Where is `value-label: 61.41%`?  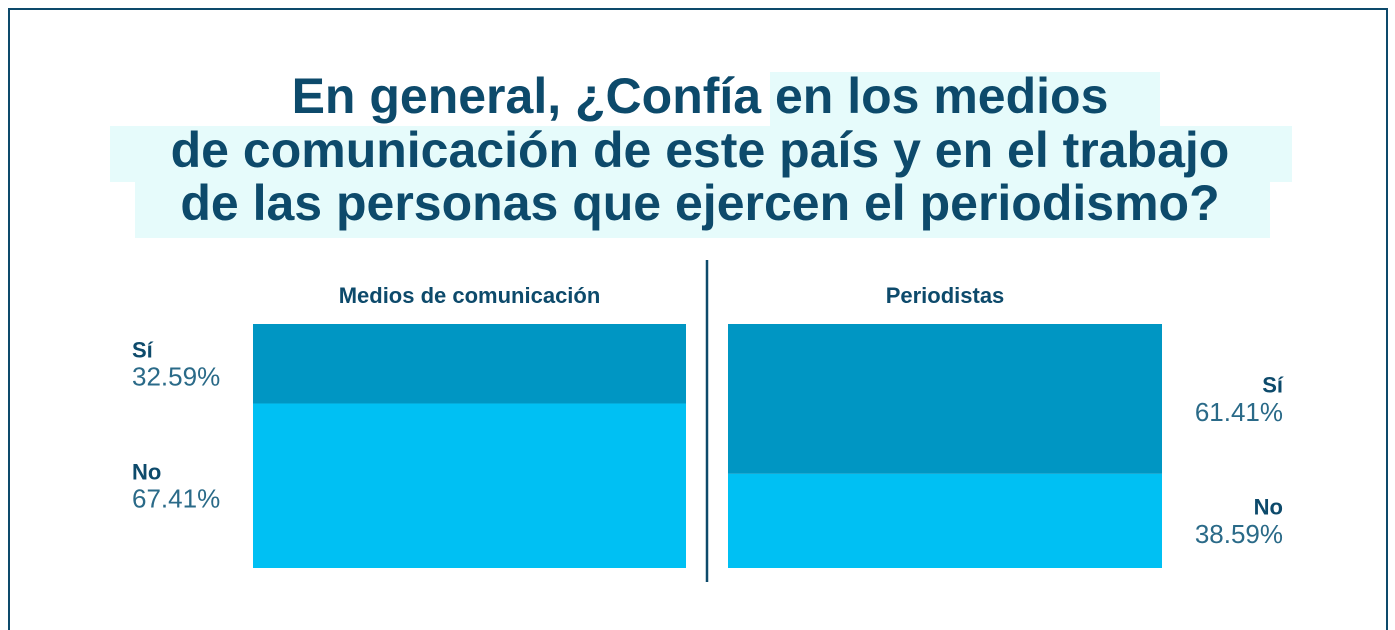 value-label: 61.41% is located at coordinates (1239, 412).